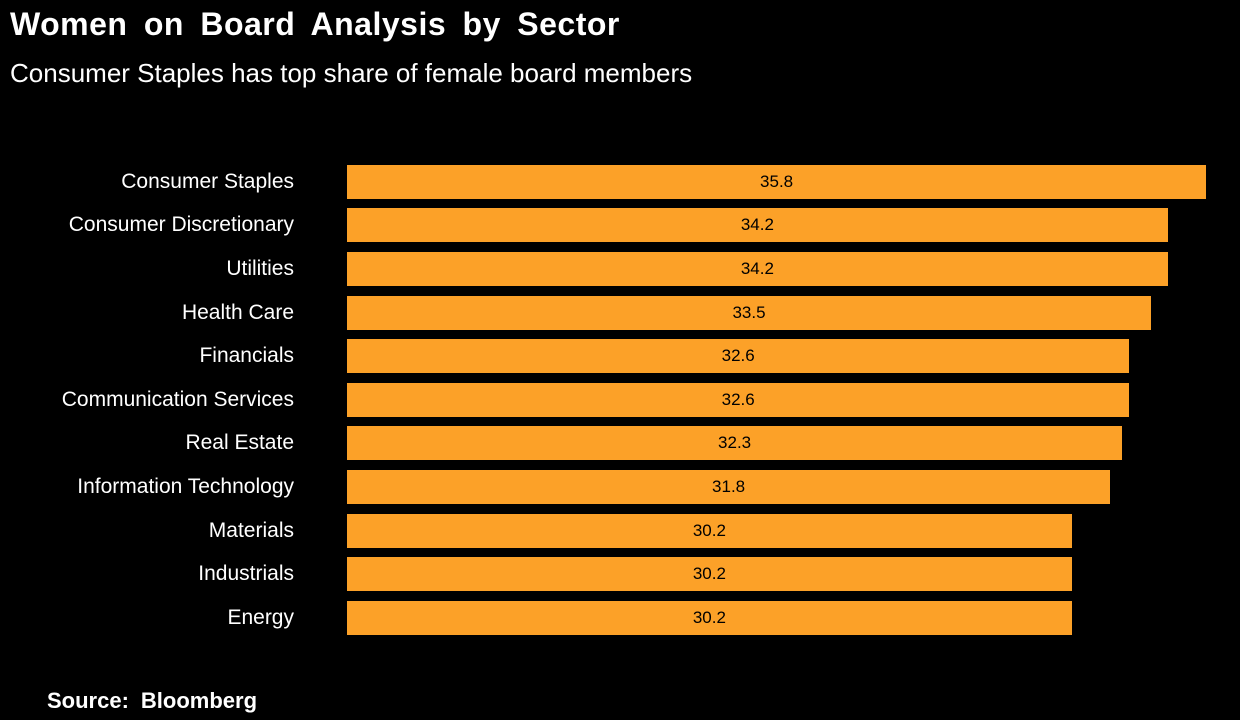 The image size is (1240, 720). What do you see at coordinates (315, 24) in the screenshot?
I see `chart-title: Women on Board Analysis by Sector` at bounding box center [315, 24].